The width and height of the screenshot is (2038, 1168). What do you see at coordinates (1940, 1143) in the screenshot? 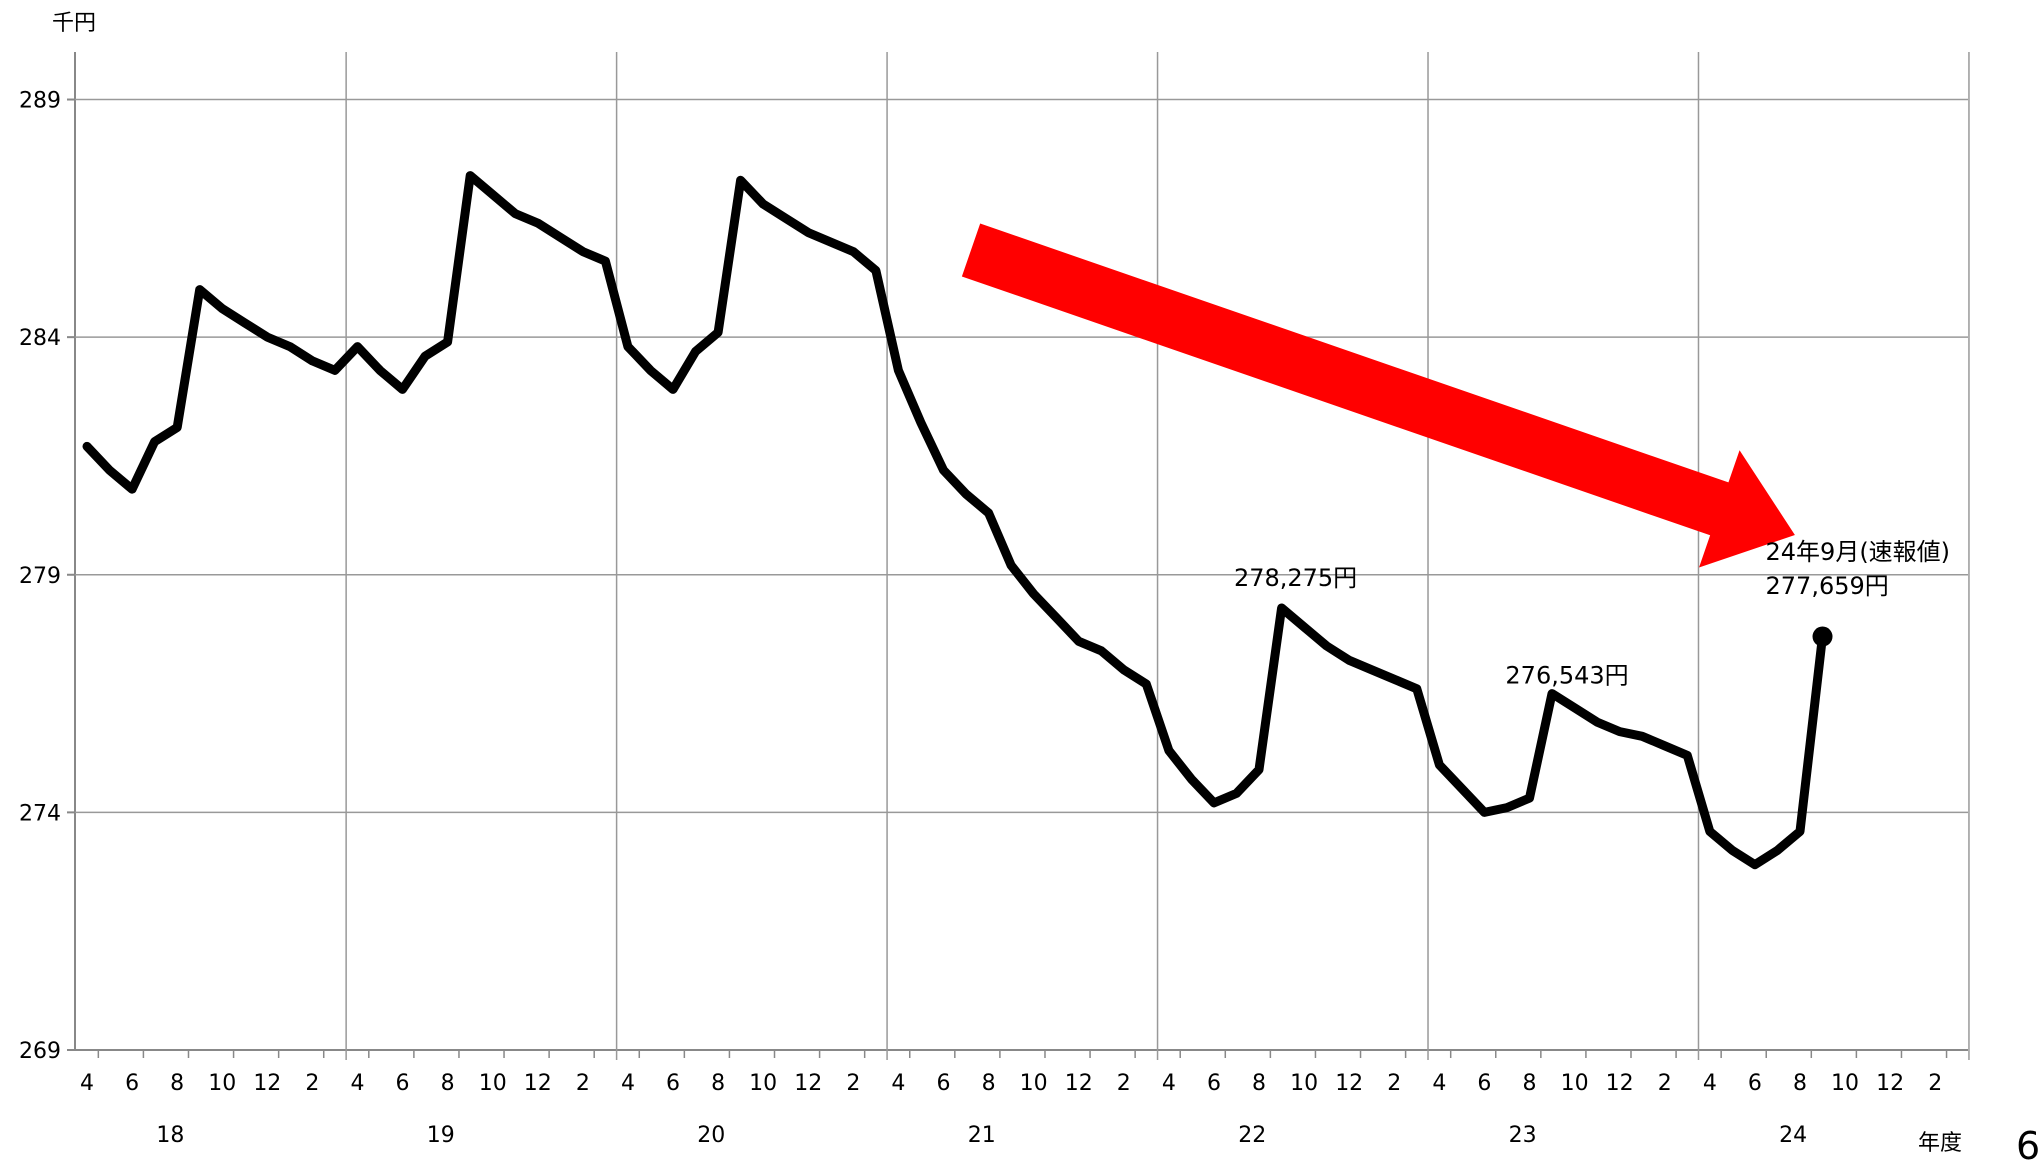
I see `x-axis-label: 年度` at bounding box center [1940, 1143].